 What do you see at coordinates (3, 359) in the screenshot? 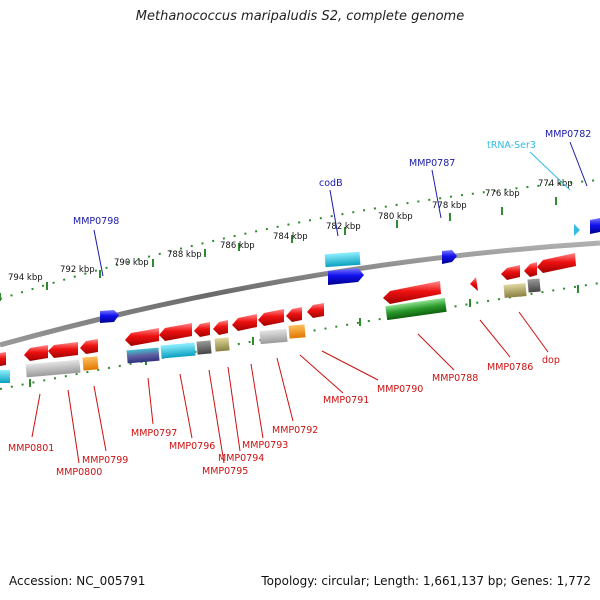
I see `cds-mmp0801` at bounding box center [3, 359].